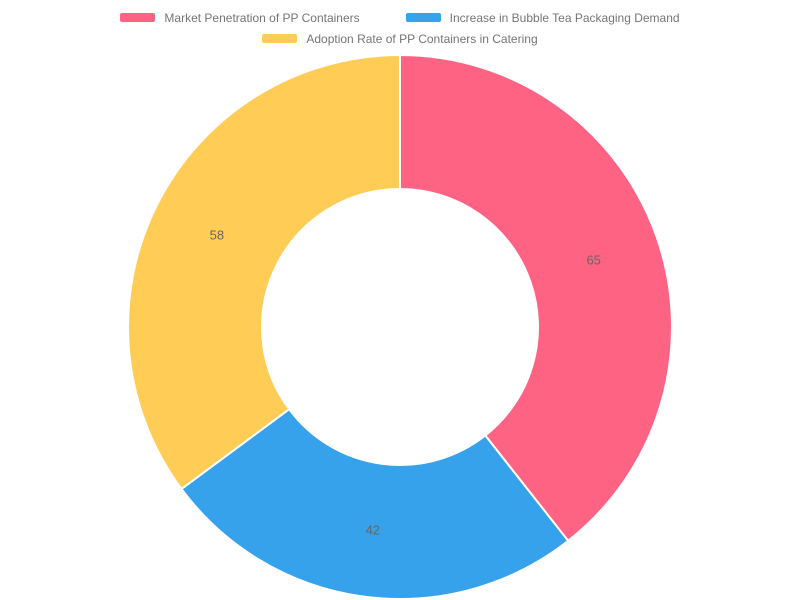 The width and height of the screenshot is (800, 600). Describe the element at coordinates (217, 234) in the screenshot. I see `slice-value-label: 58` at that location.